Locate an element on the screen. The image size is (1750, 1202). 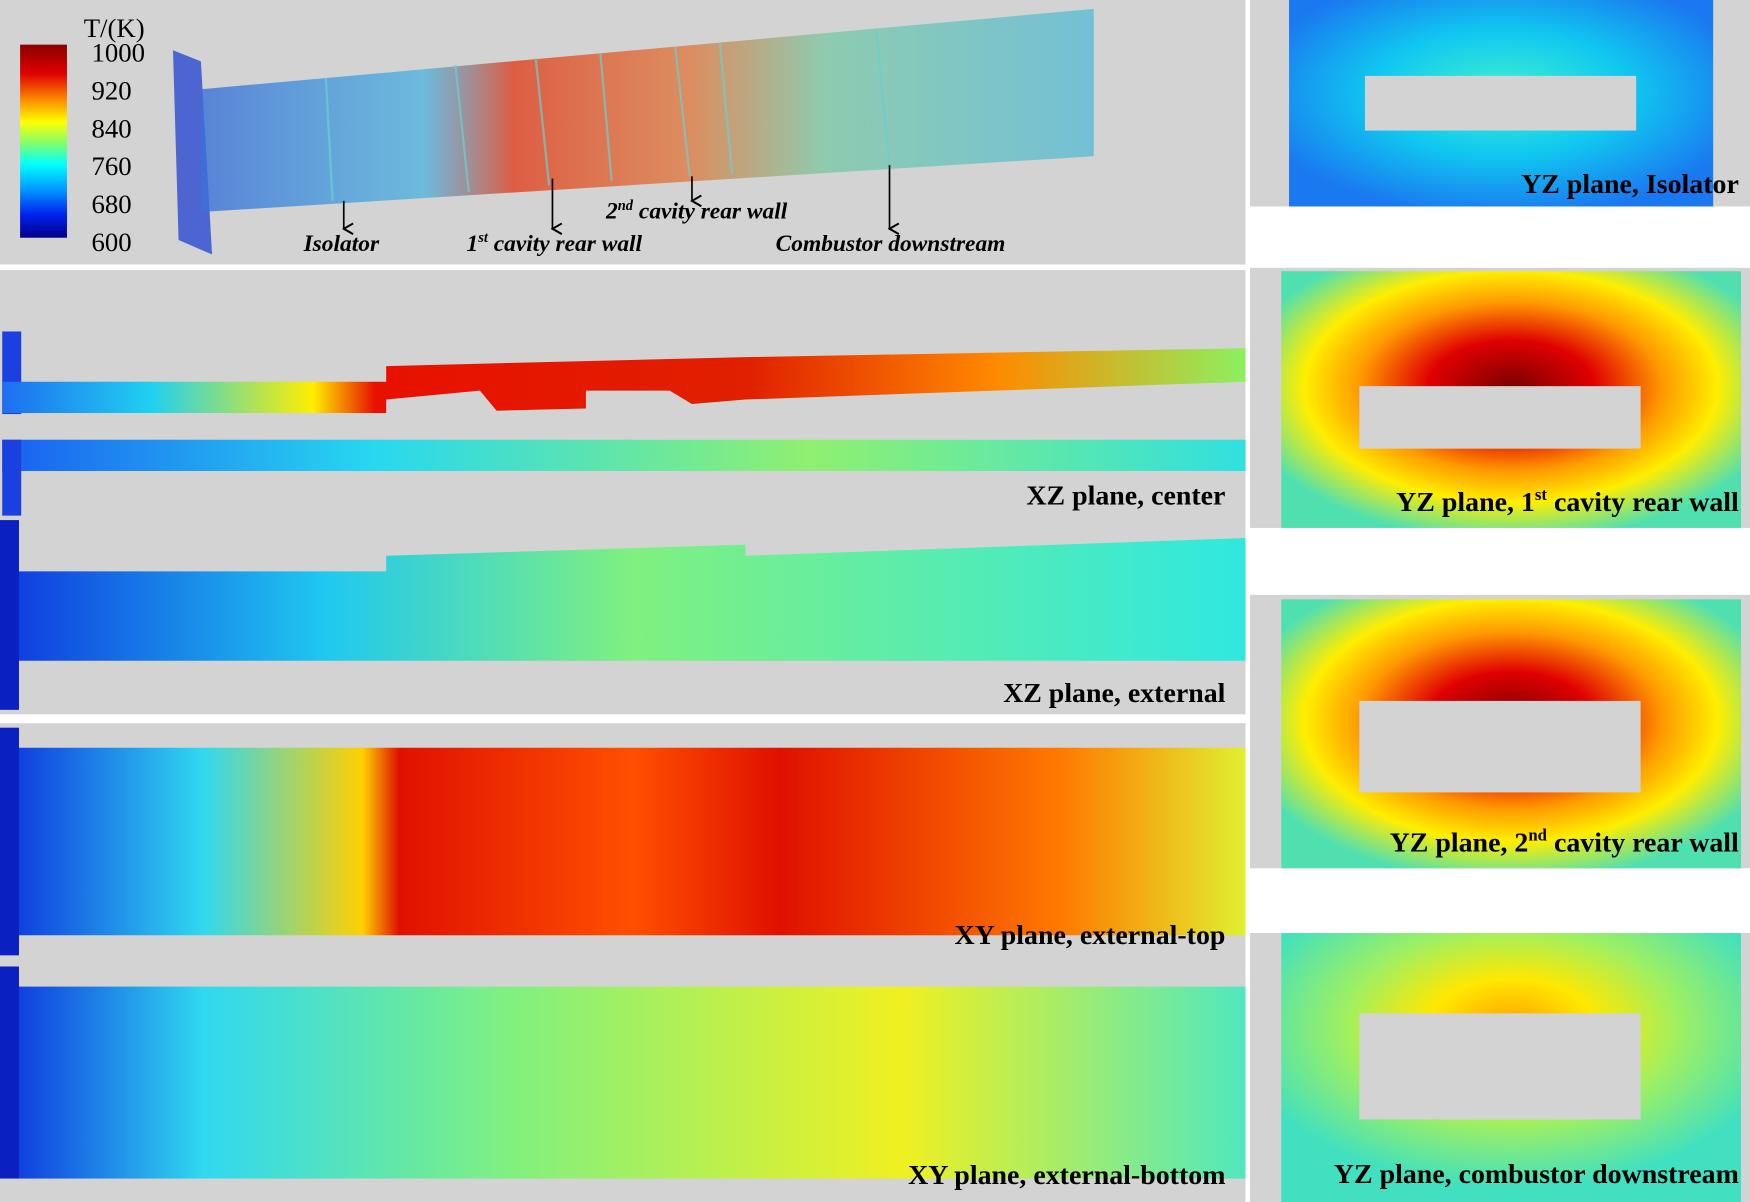
colorbar-tick-label: 760 is located at coordinates (112, 166).